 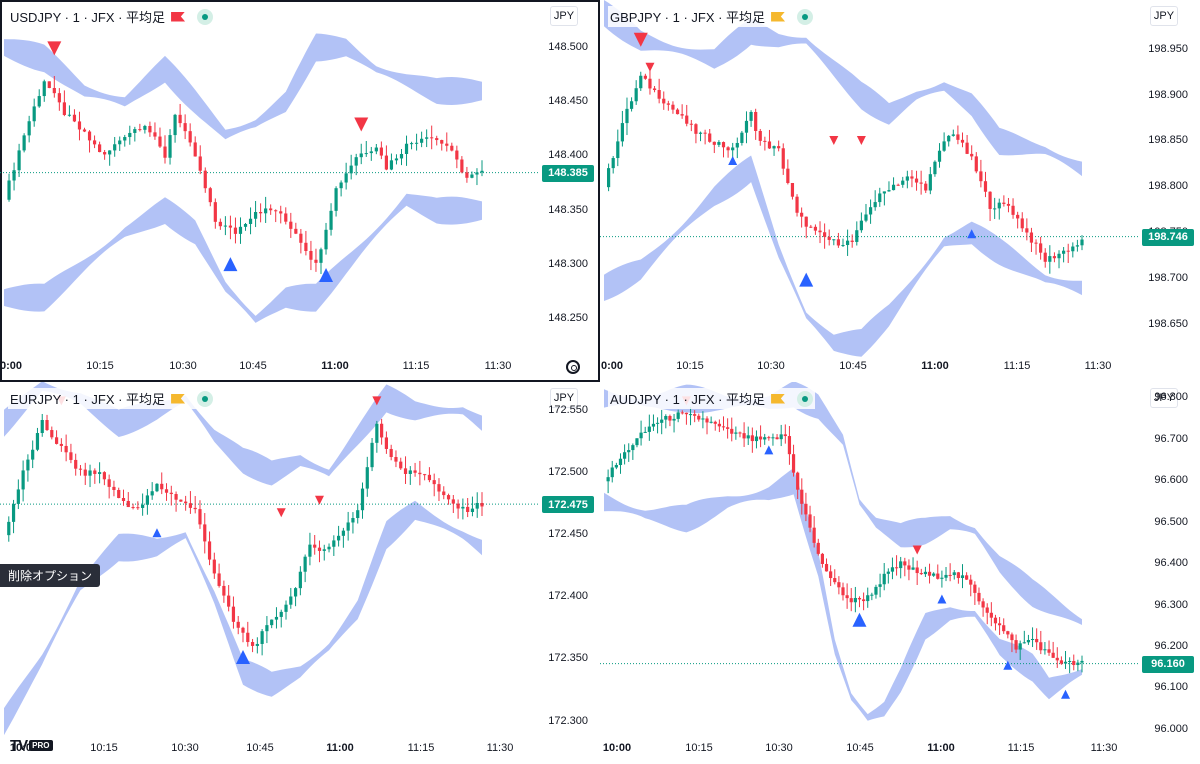 What do you see at coordinates (573, 367) in the screenshot?
I see `settings-icon` at bounding box center [573, 367].